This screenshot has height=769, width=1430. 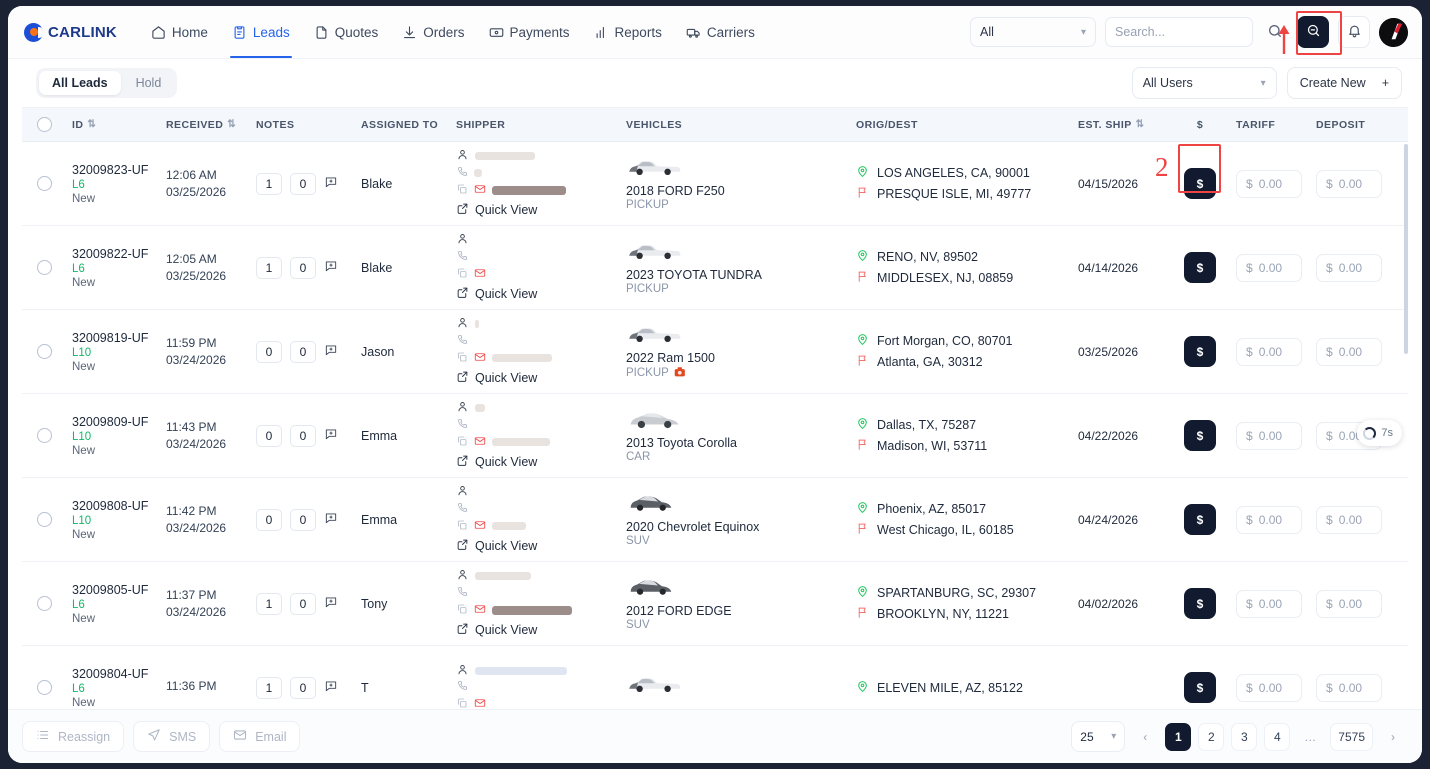 What do you see at coordinates (1200, 267) in the screenshot?
I see `row-2-dollar-button: $` at bounding box center [1200, 267].